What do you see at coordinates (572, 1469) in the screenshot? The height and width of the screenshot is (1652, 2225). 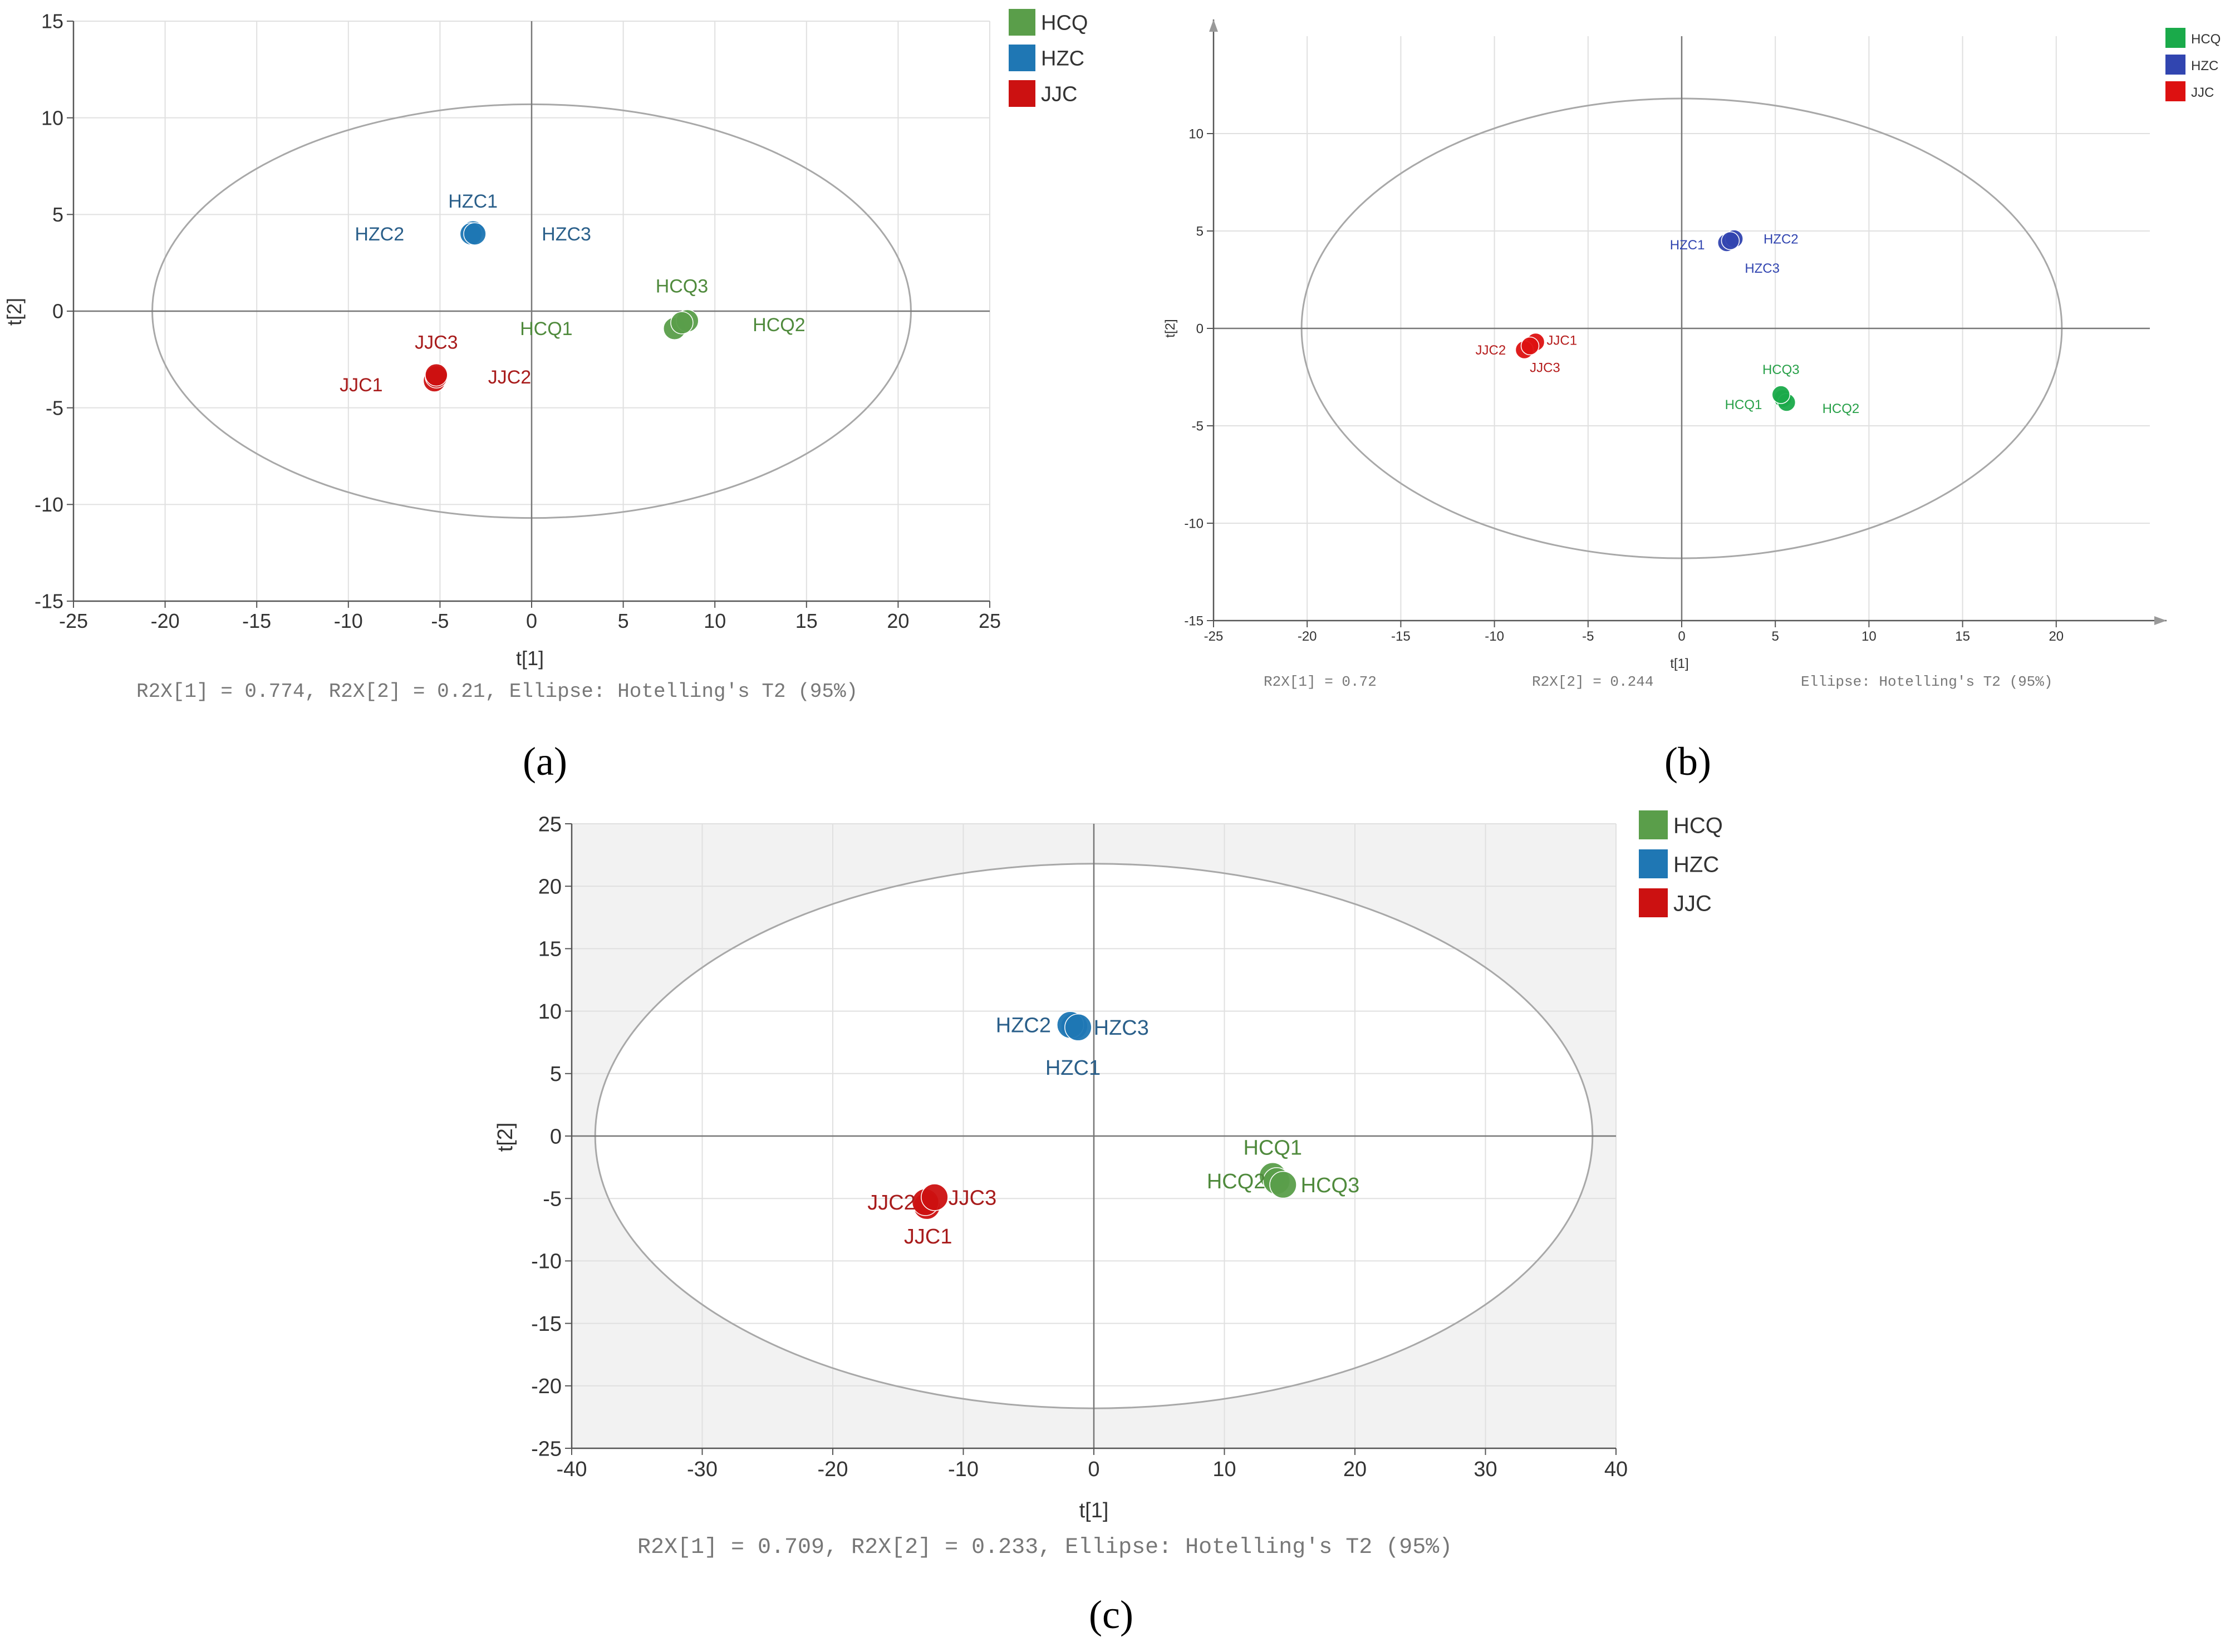 I see `x-tick-label: -40` at bounding box center [572, 1469].